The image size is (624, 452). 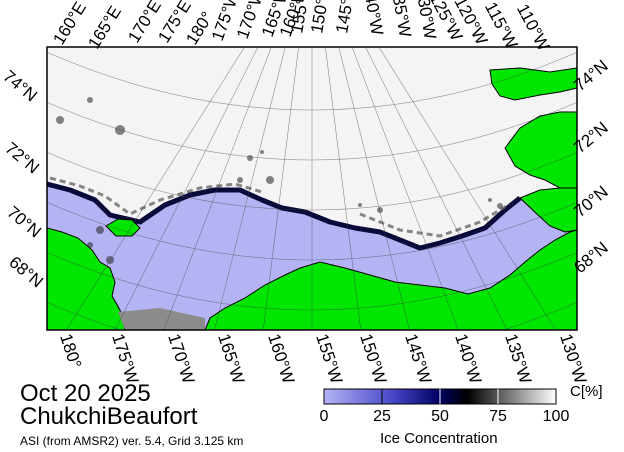 What do you see at coordinates (498, 416) in the screenshot?
I see `colorbar-tick-label: 75` at bounding box center [498, 416].